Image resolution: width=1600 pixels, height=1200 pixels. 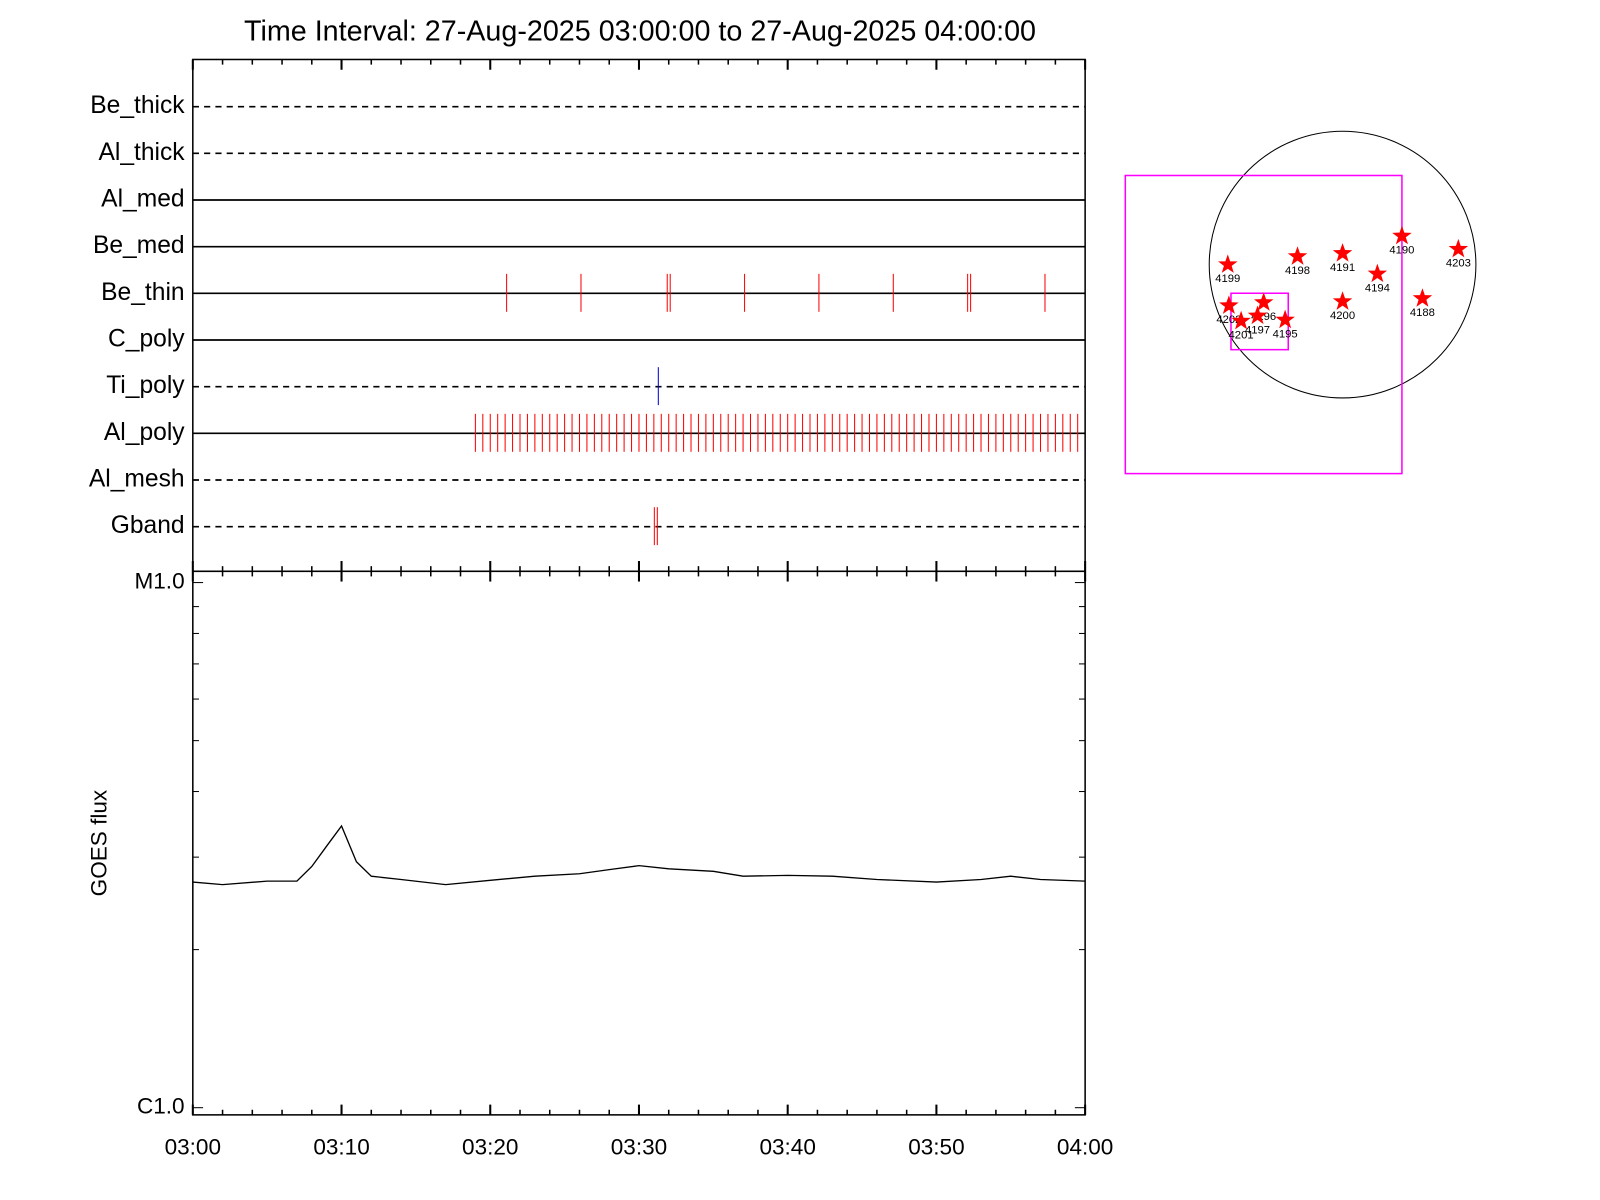 I want to click on filter-label: Al_mesh, so click(x=137, y=479).